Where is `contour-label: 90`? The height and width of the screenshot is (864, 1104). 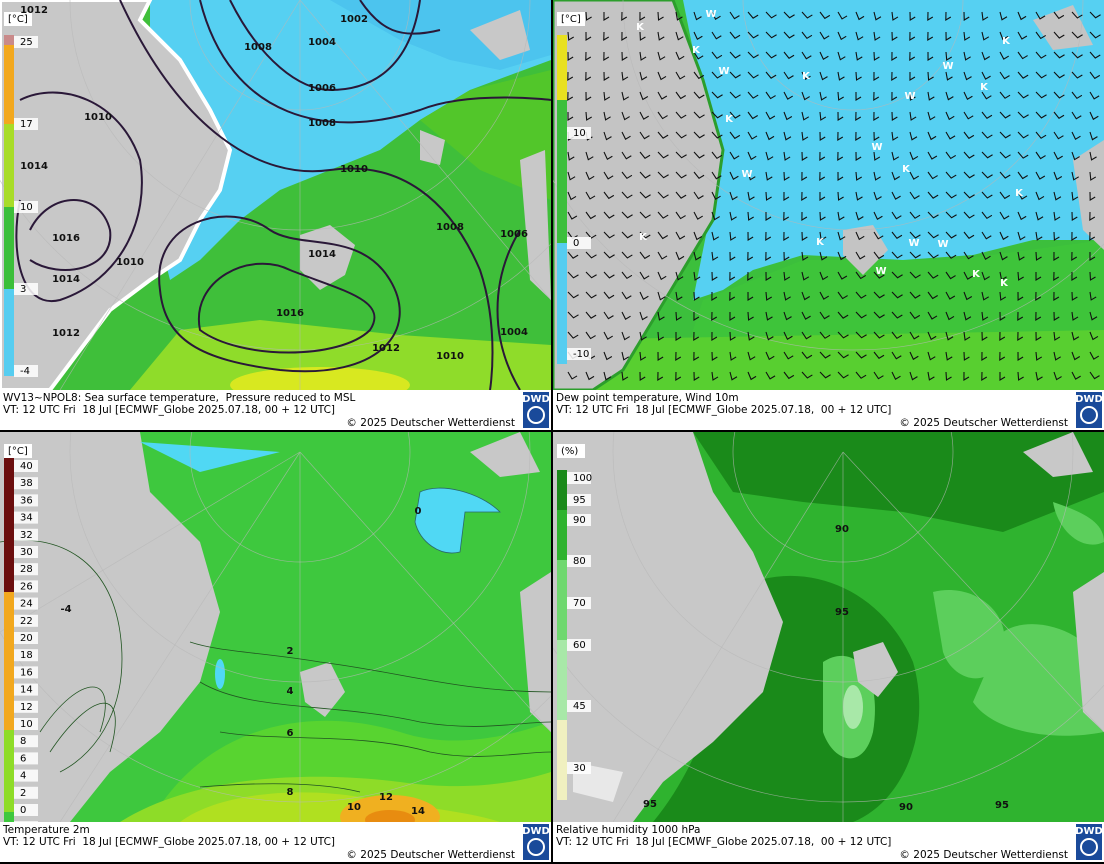 contour-label: 90 is located at coordinates (906, 807).